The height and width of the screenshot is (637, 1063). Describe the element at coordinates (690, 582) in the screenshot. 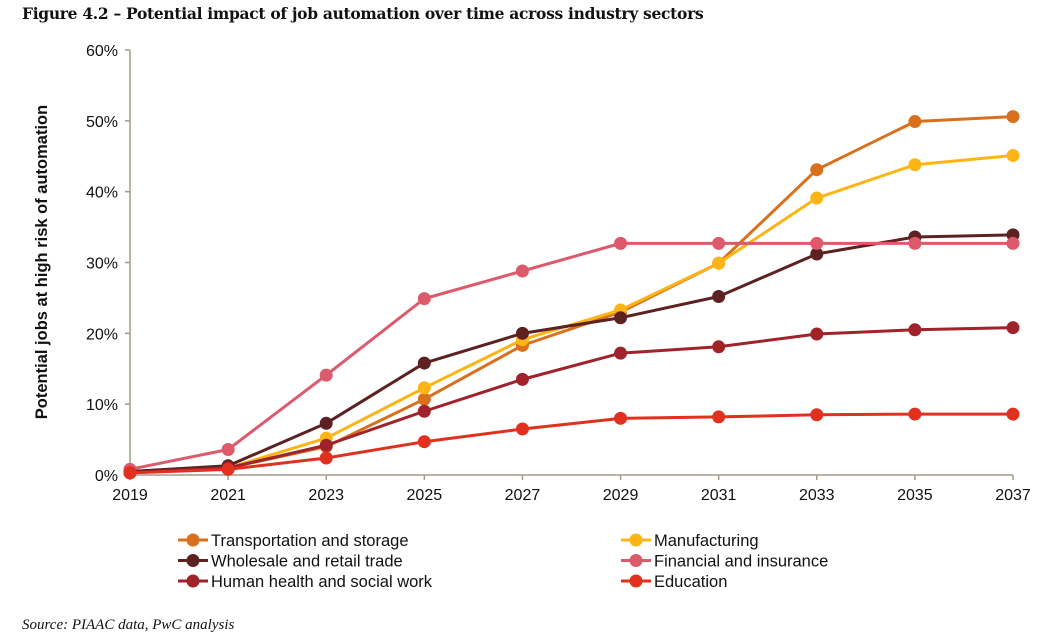

I see `legend-label: Education` at that location.